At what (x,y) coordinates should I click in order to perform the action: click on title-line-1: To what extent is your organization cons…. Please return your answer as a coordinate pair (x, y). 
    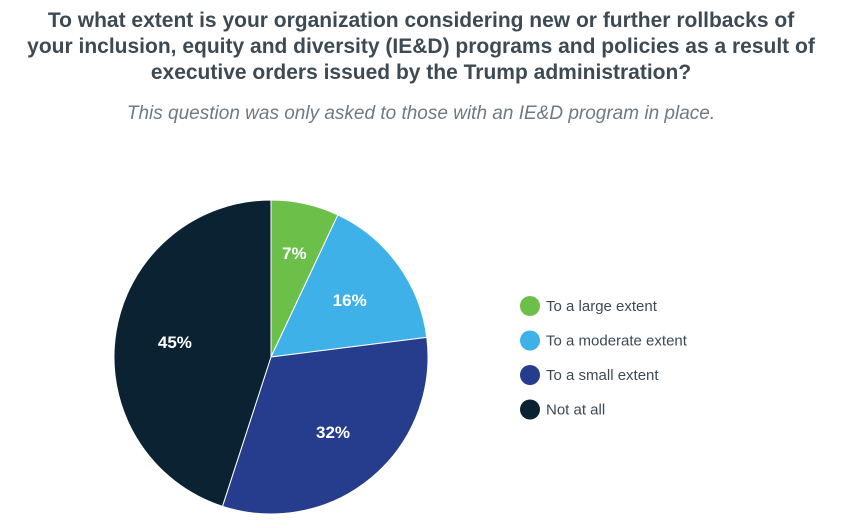
    Looking at the image, I should click on (421, 20).